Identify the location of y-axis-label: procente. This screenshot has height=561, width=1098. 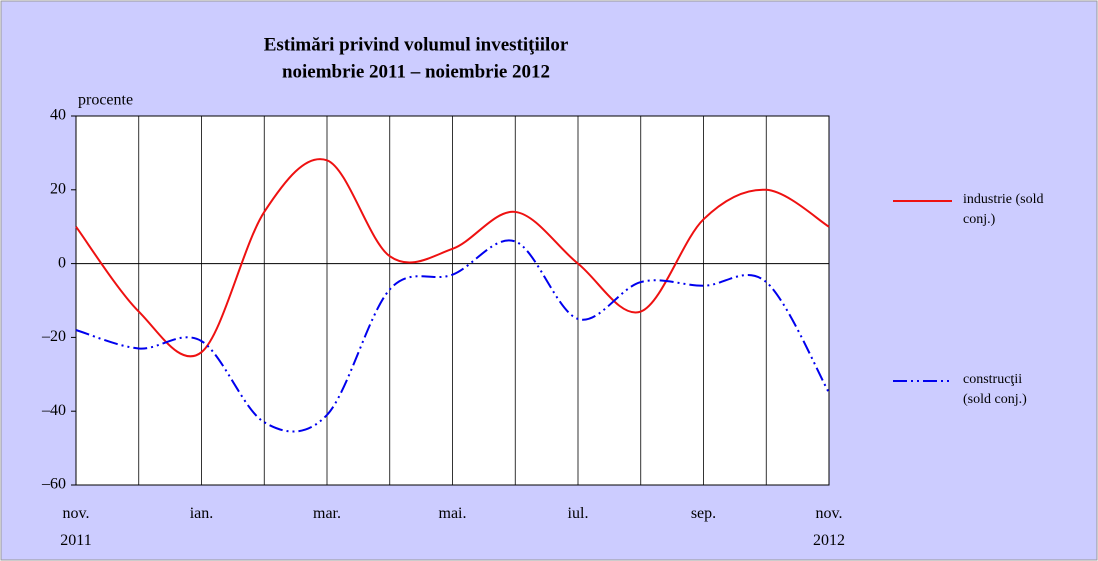
(105, 100).